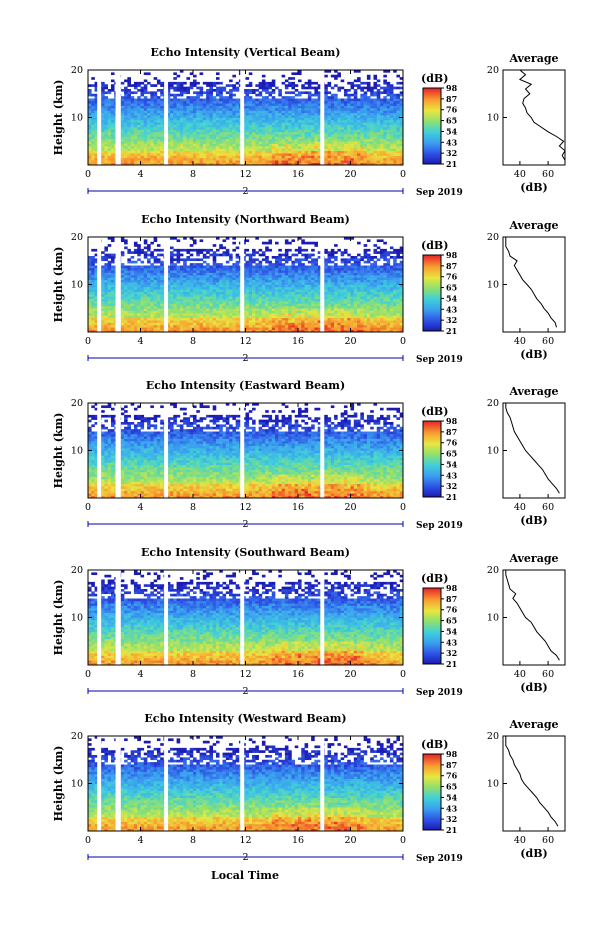 The height and width of the screenshot is (929, 616). Describe the element at coordinates (493, 618) in the screenshot. I see `average-y-tick-label: 10` at that location.